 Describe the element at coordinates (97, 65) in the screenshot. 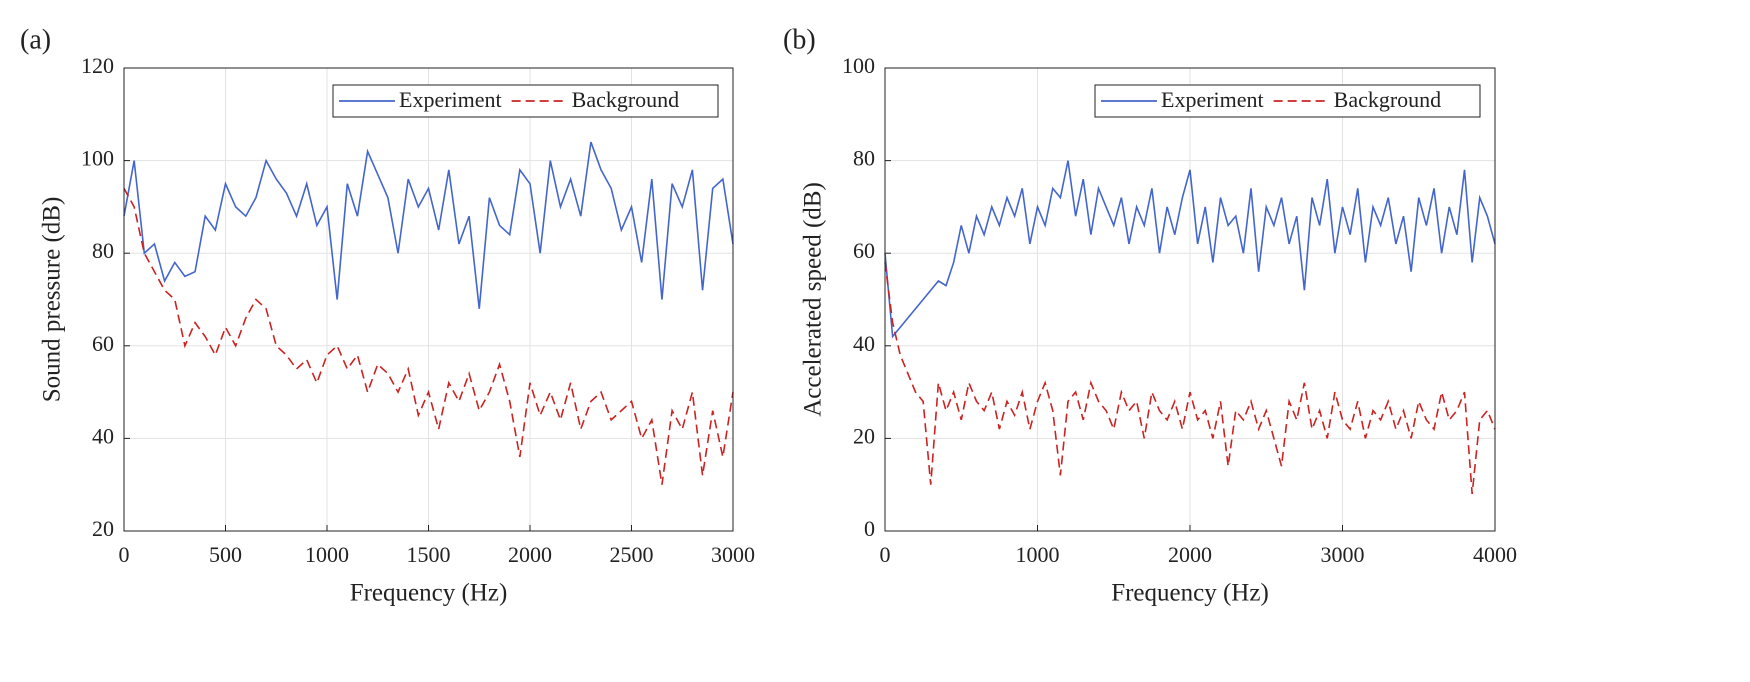

I see `y-tick-label: 120` at that location.